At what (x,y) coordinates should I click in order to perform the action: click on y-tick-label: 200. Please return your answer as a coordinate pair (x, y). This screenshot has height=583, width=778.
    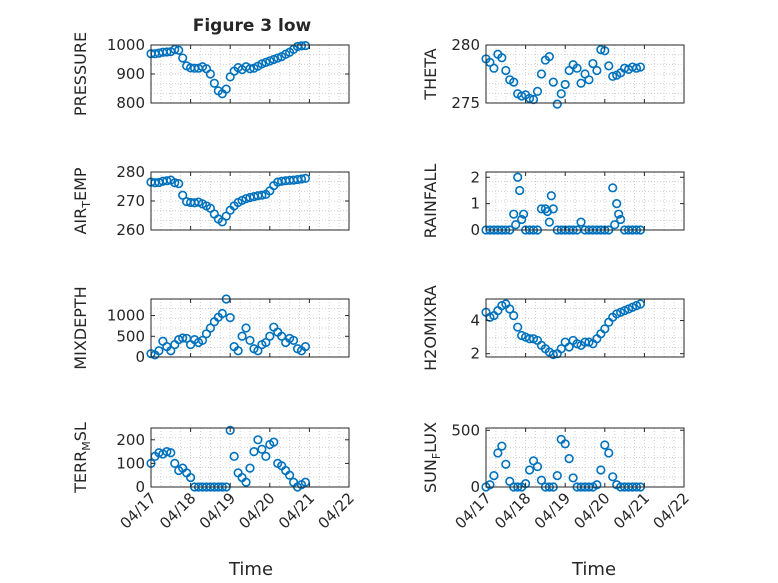
    Looking at the image, I should click on (130, 440).